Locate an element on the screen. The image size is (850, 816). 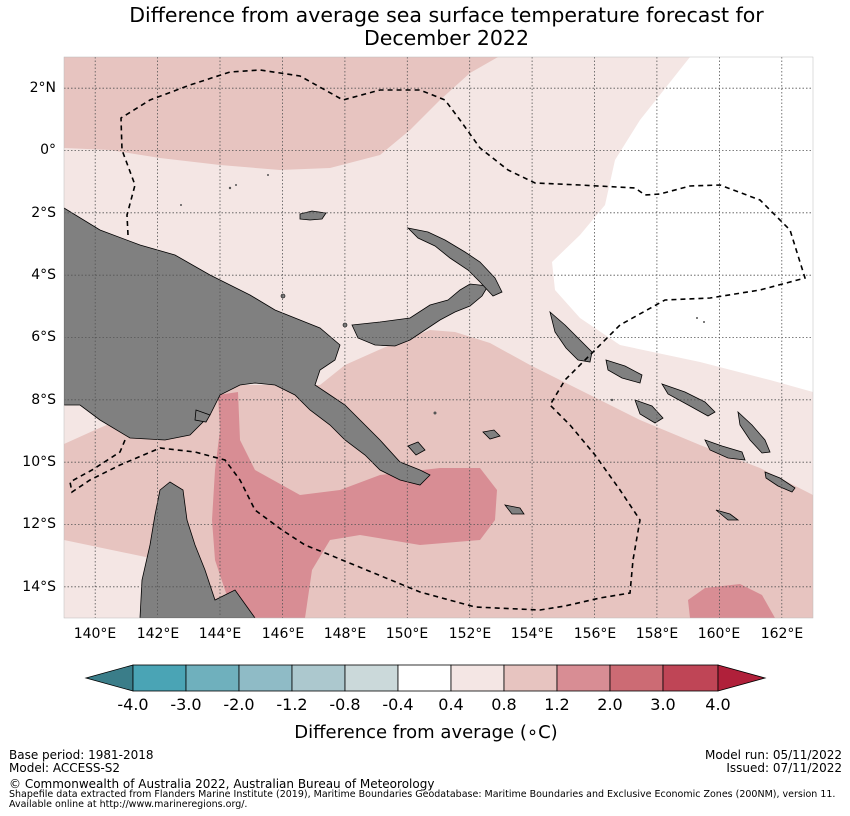
lat-label-2s: 2°S is located at coordinates (43, 213).